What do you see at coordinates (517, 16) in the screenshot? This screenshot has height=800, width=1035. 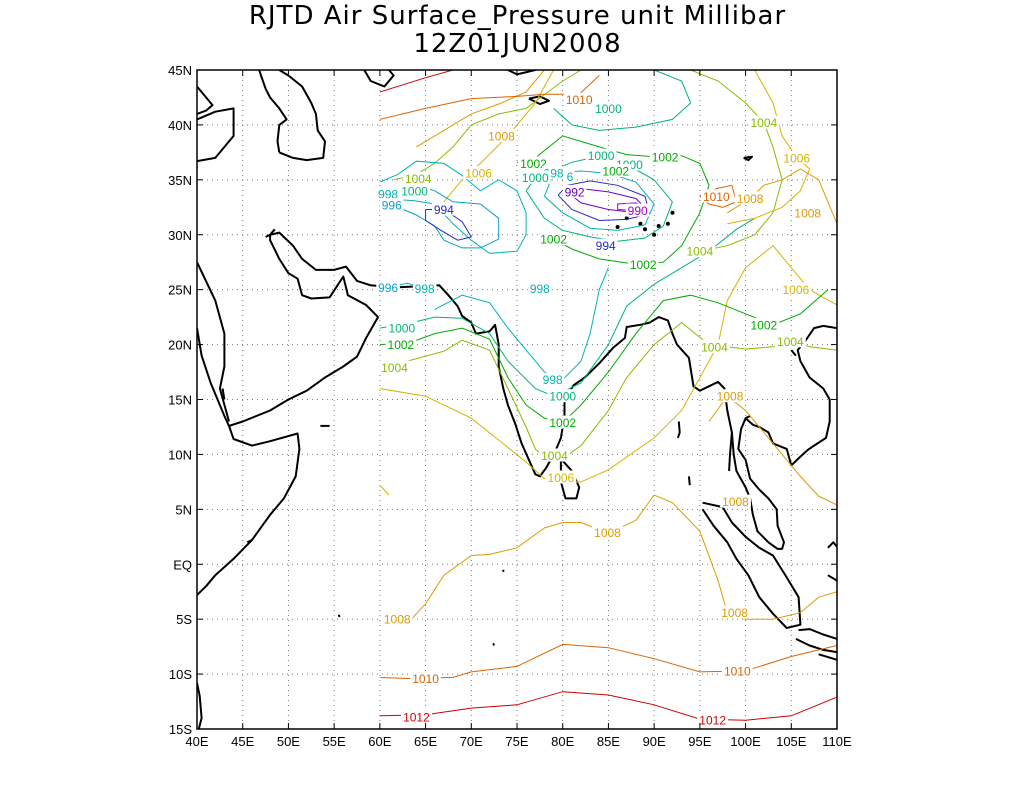 I see `title-line-1: RJTD Air Surface_Pressure unit Millibar` at bounding box center [517, 16].